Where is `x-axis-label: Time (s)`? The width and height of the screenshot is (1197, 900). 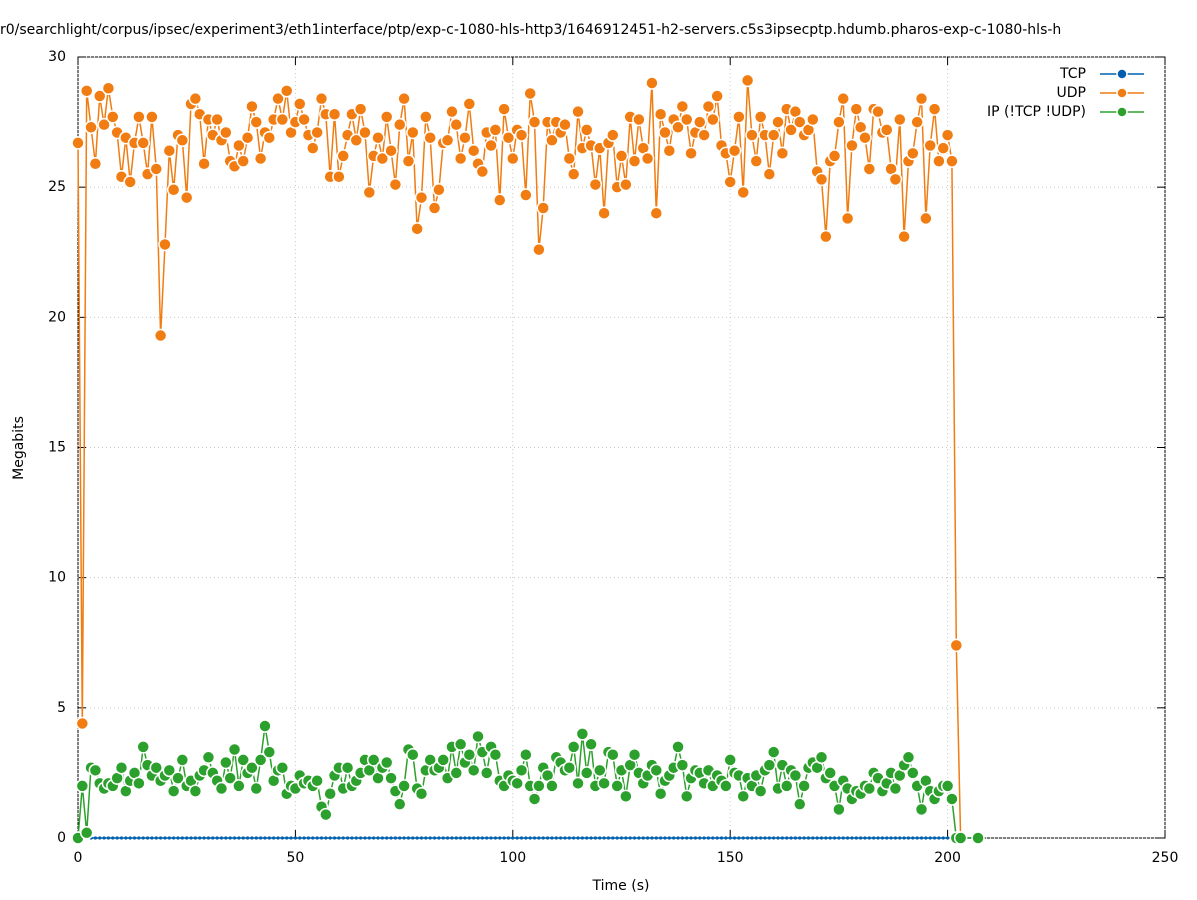 x-axis-label: Time (s) is located at coordinates (621, 886).